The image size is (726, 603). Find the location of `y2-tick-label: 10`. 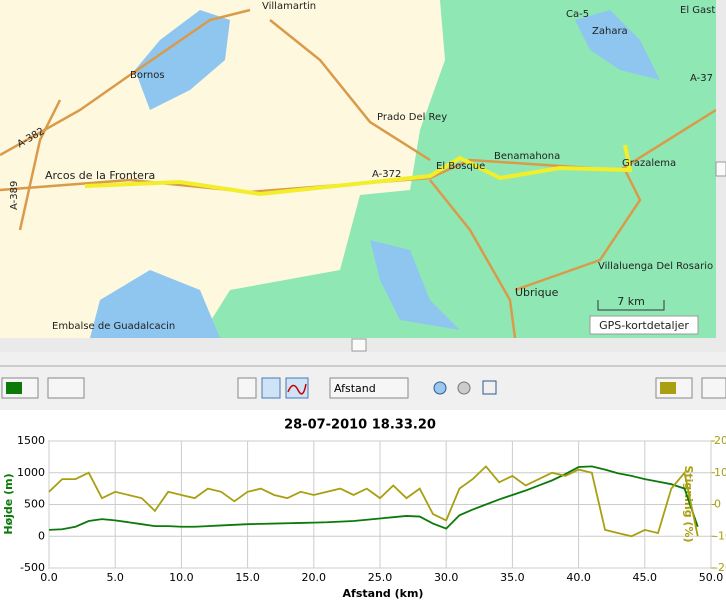

y2-tick-label: 10 is located at coordinates (720, 472).